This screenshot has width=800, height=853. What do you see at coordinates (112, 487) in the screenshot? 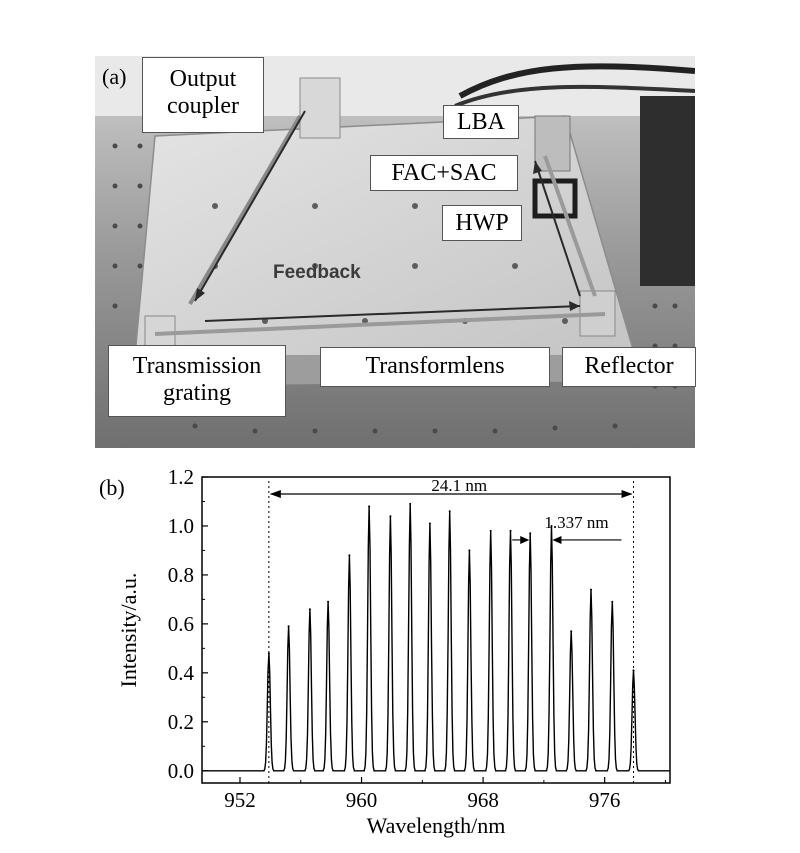
I see `panel-b-label: (b)` at bounding box center [112, 487].